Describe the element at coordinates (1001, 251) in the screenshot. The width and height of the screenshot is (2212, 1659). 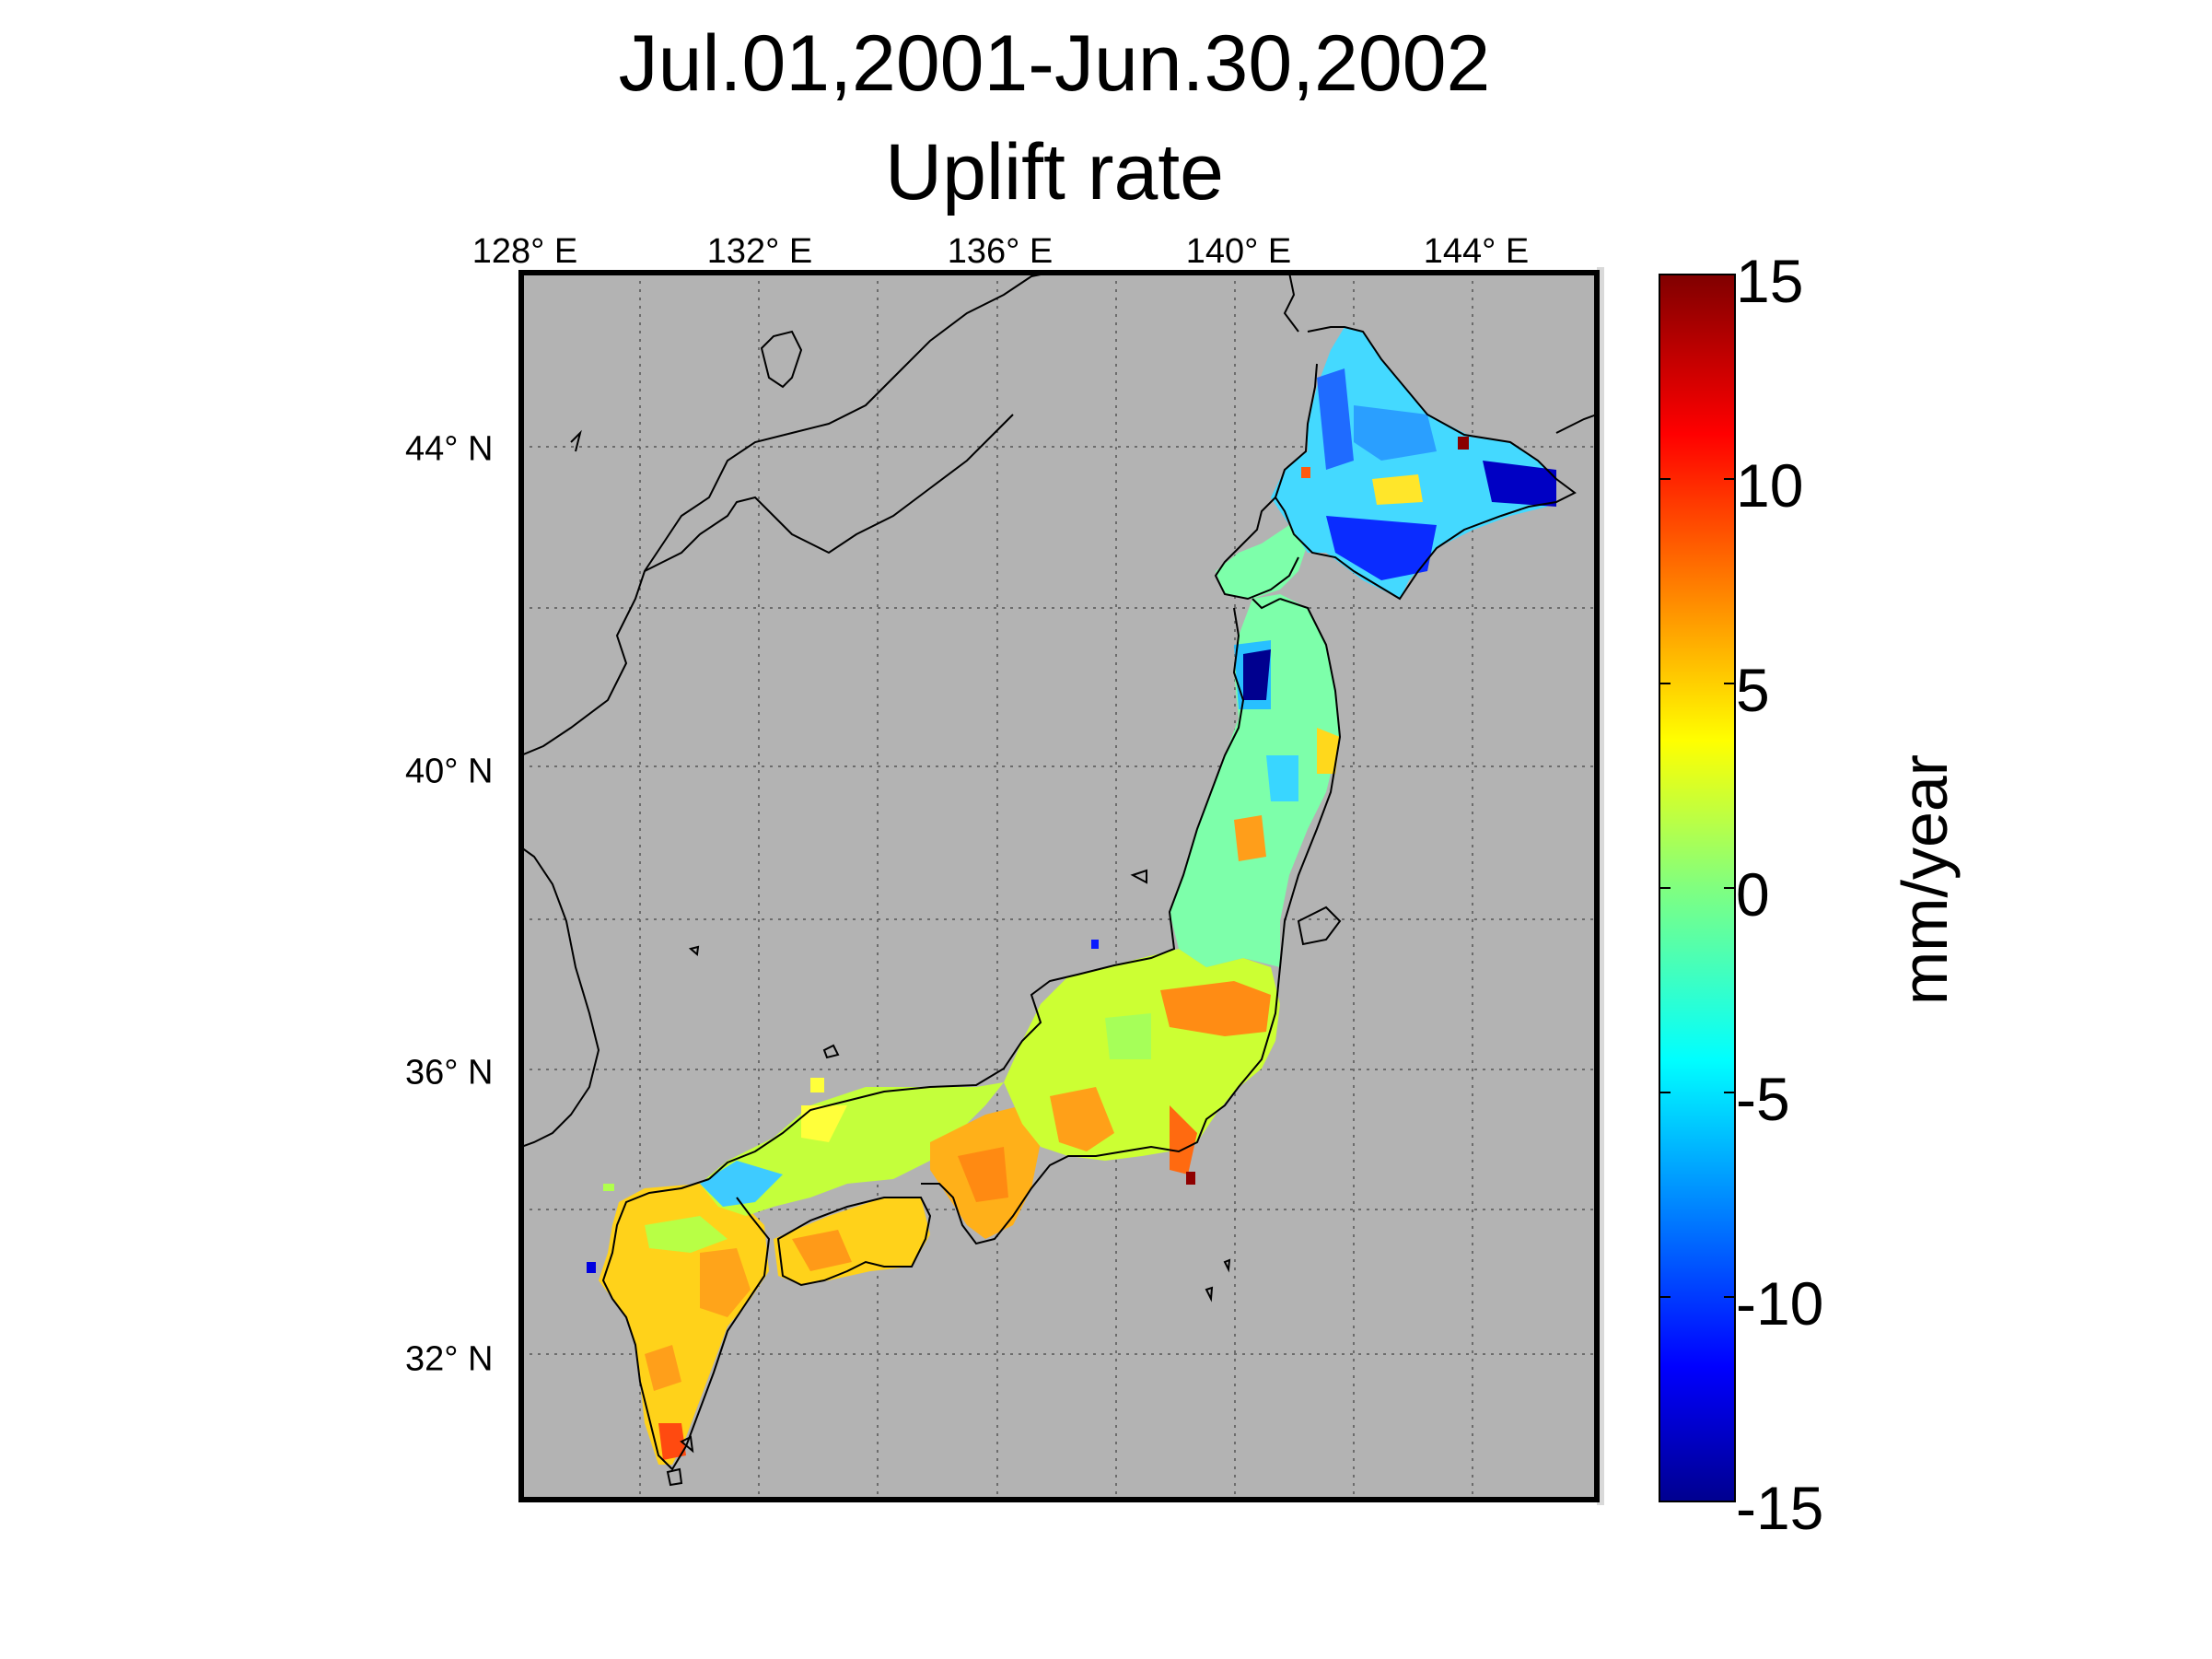
I see `lon-tick-136: 136° E` at that location.